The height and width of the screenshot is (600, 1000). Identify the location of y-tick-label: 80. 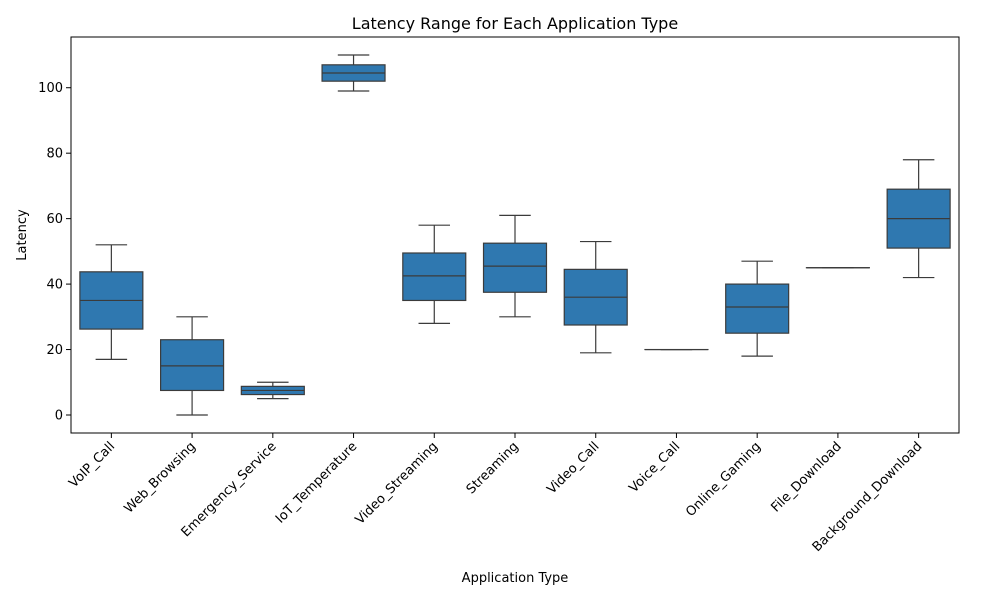
(54, 154).